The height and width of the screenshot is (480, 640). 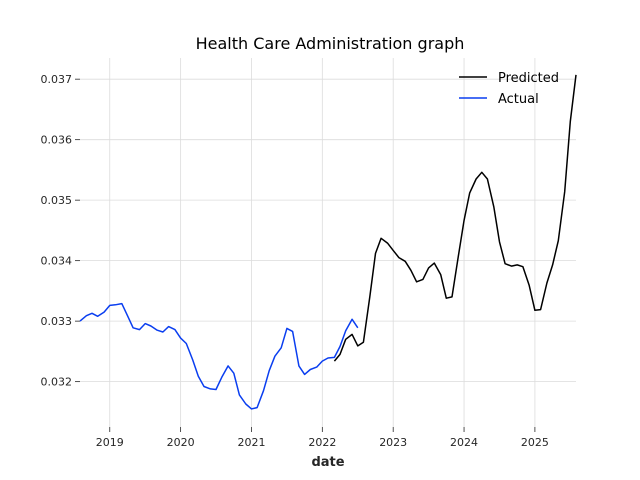 What do you see at coordinates (57, 200) in the screenshot?
I see `y-tick-label: 0.035` at bounding box center [57, 200].